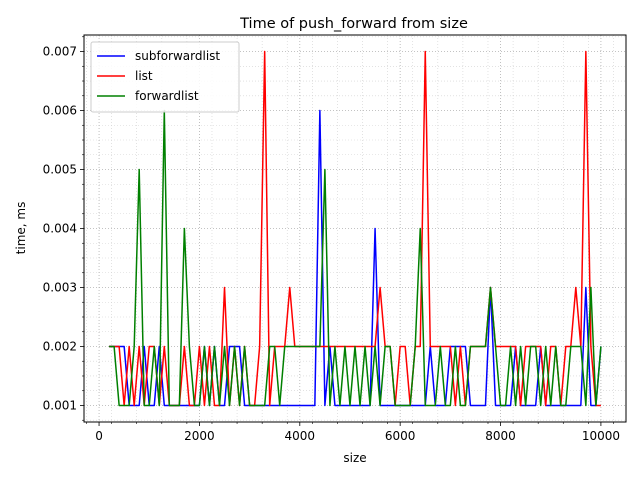 The height and width of the screenshot is (480, 640). I want to click on x-tick-label: 2000, so click(199, 436).